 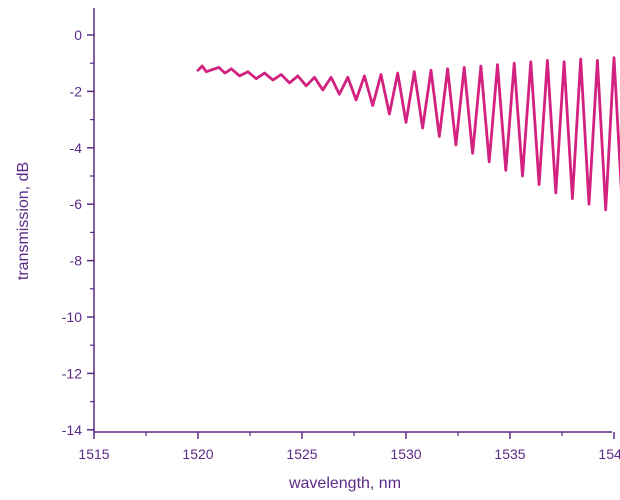 What do you see at coordinates (93, 454) in the screenshot?
I see `x-tick-label: 1515` at bounding box center [93, 454].